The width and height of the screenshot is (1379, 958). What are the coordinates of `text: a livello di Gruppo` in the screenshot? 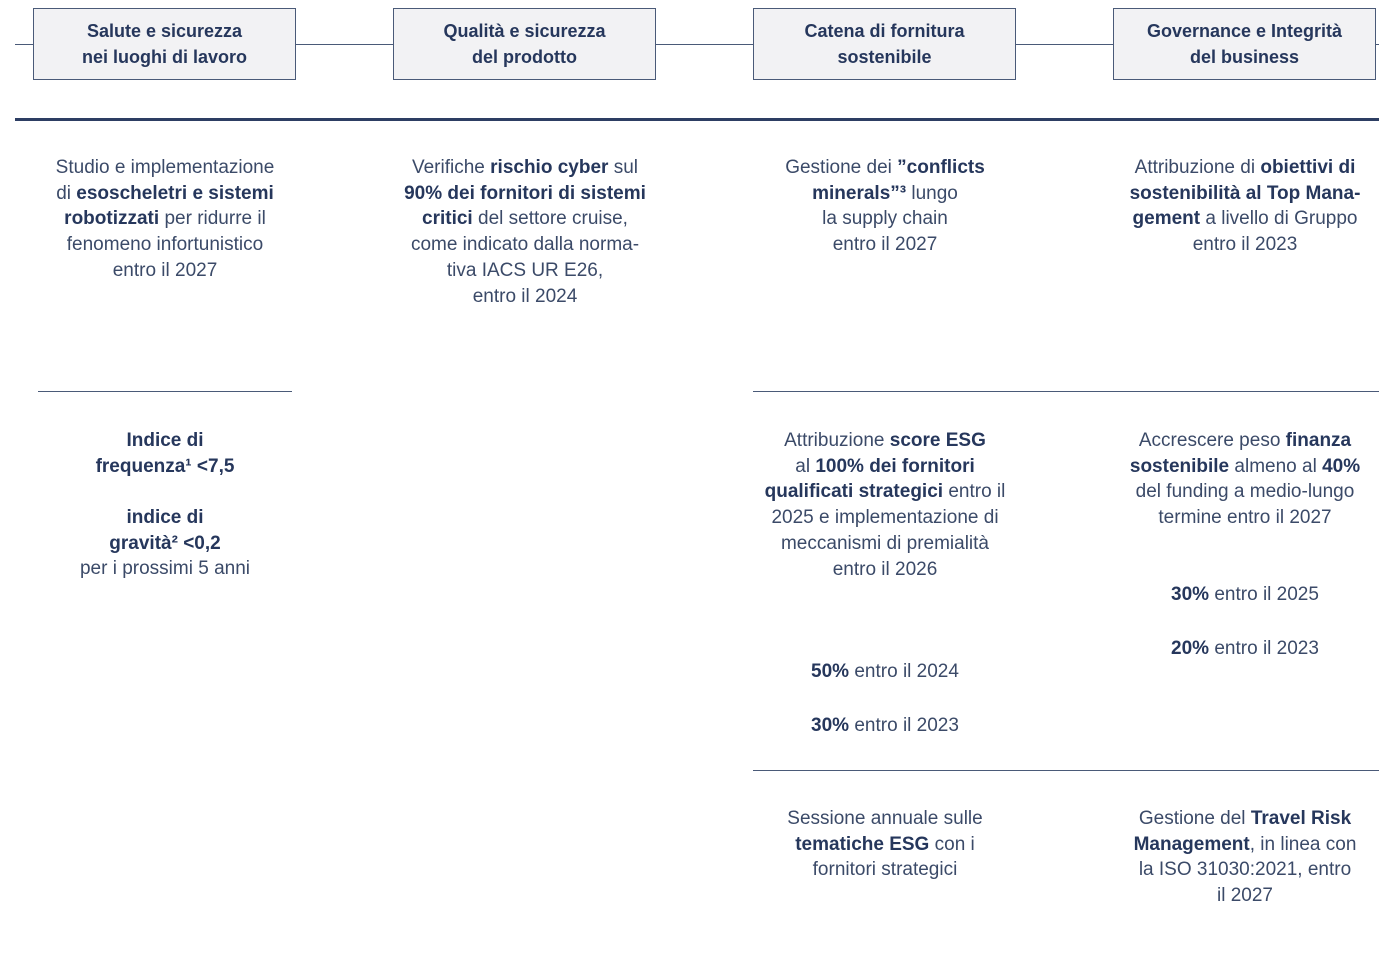 It's located at (1279, 219).